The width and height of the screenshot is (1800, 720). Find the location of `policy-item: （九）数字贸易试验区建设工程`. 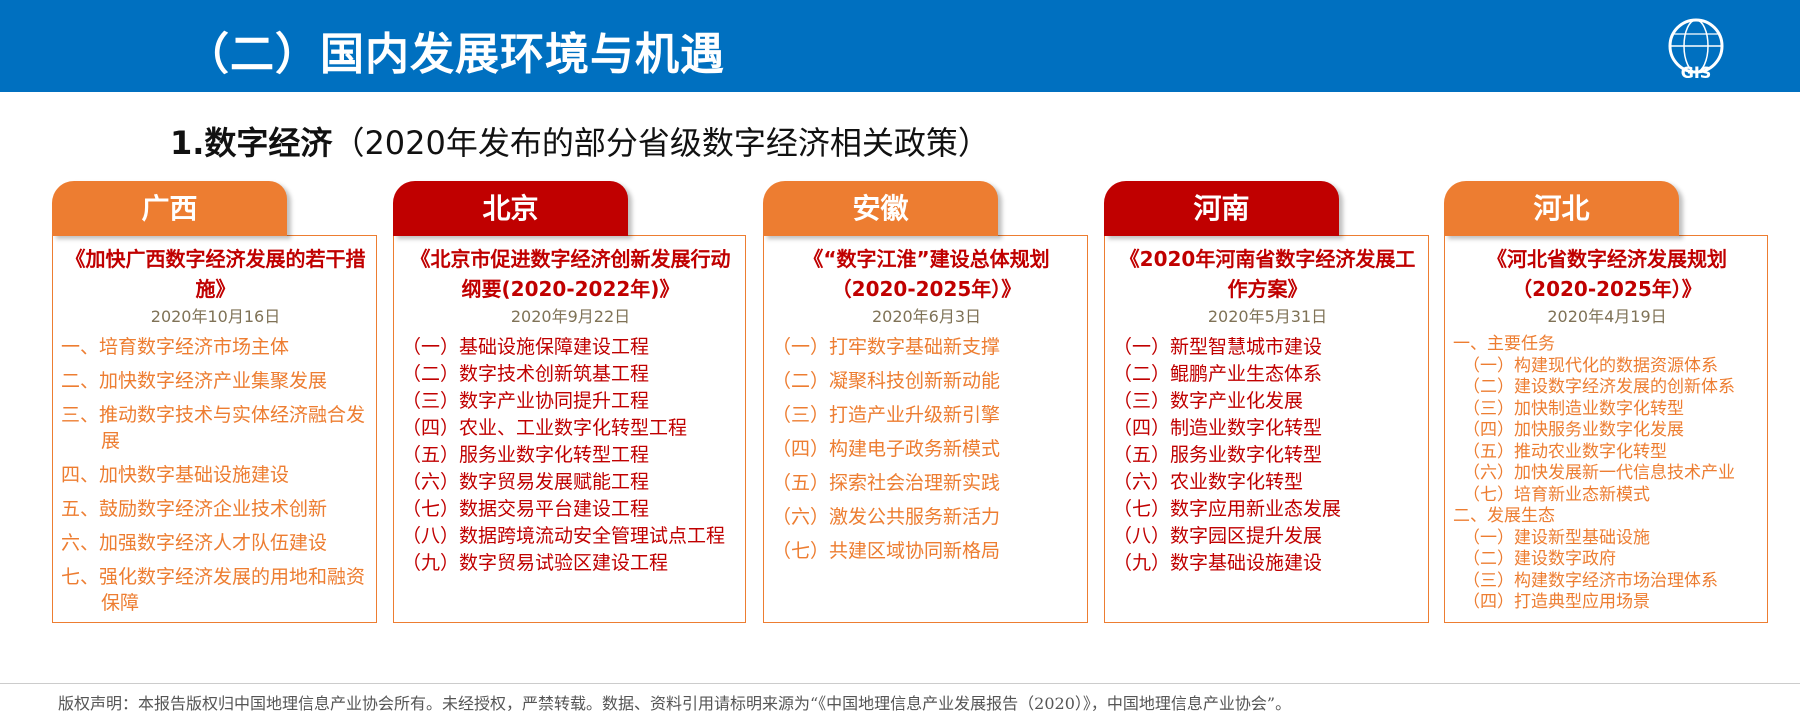

policy-item: （九）数字贸易试验区建设工程 is located at coordinates (535, 563).